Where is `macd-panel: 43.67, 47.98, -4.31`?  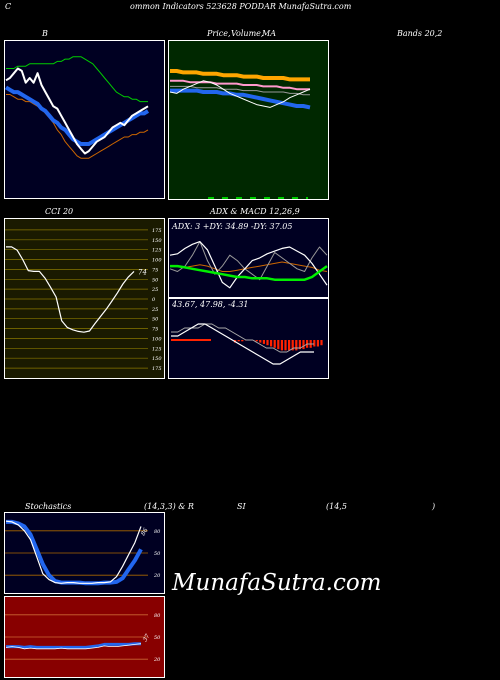 macd-panel: 43.67, 47.98, -4.31 is located at coordinates (248, 338).